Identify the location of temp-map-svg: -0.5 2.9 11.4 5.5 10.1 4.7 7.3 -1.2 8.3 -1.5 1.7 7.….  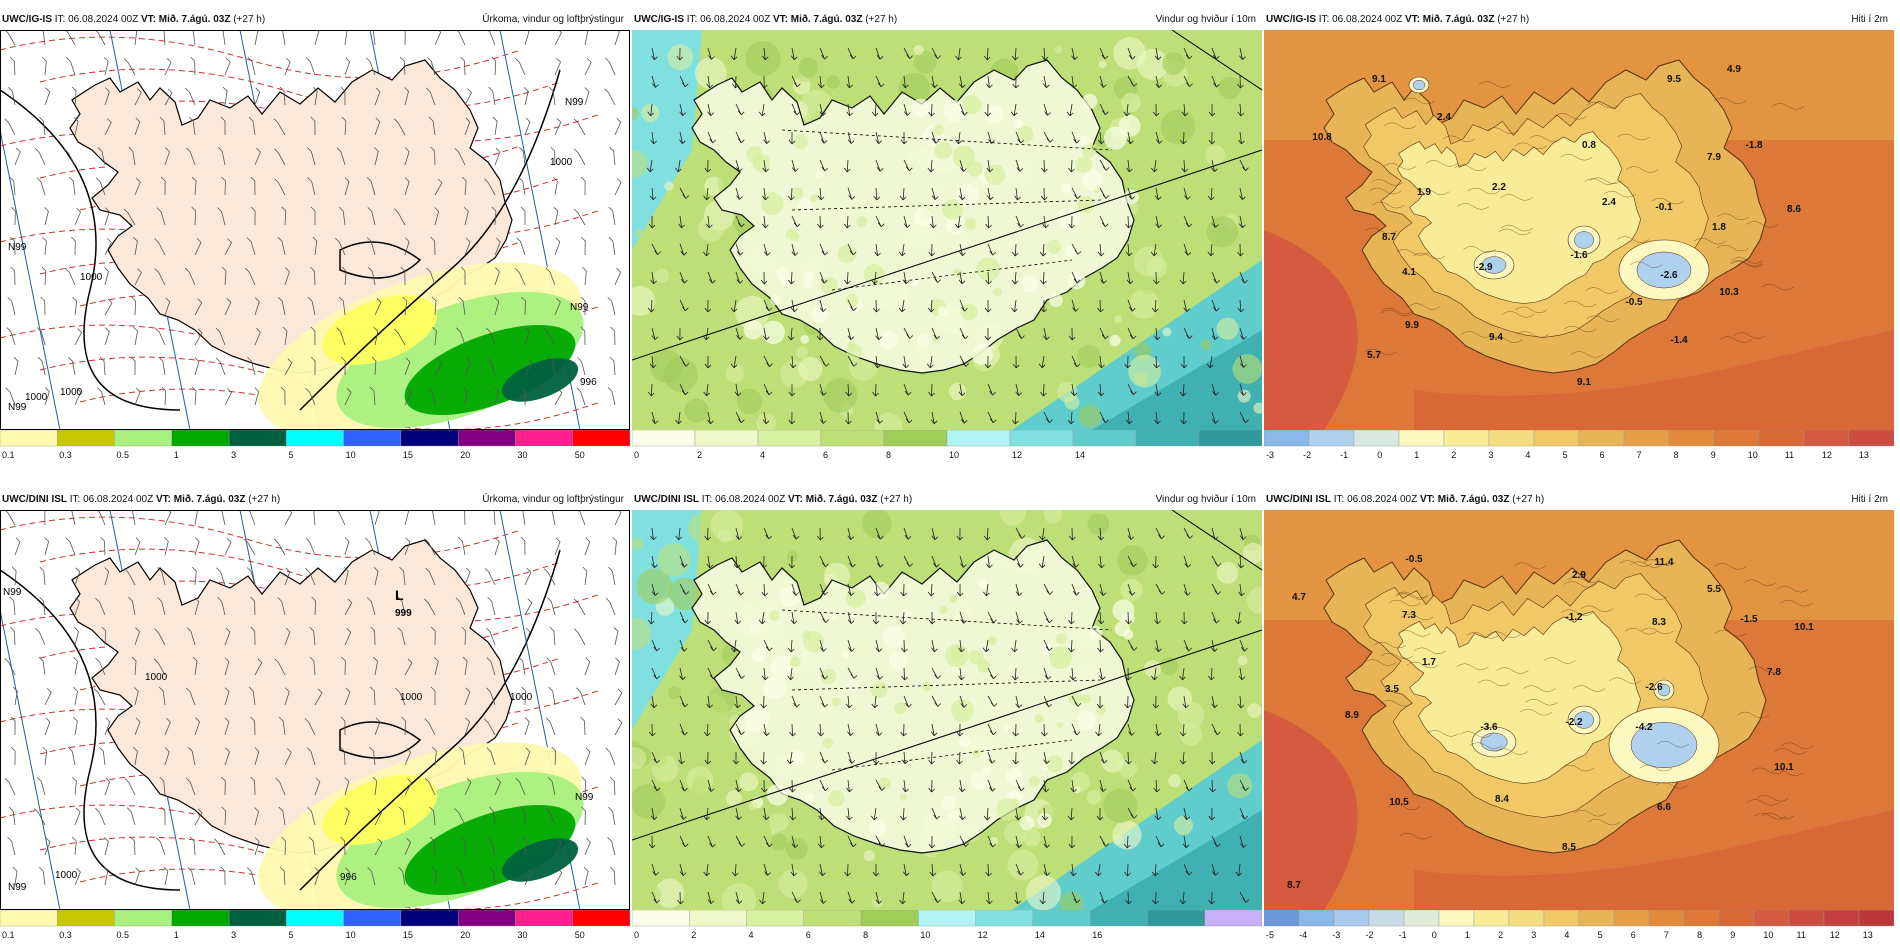
(1579, 710).